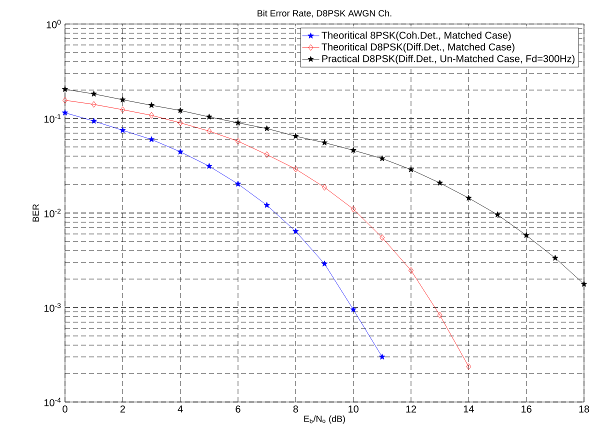  What do you see at coordinates (122, 409) in the screenshot?
I see `x-tick-label: 2` at bounding box center [122, 409].